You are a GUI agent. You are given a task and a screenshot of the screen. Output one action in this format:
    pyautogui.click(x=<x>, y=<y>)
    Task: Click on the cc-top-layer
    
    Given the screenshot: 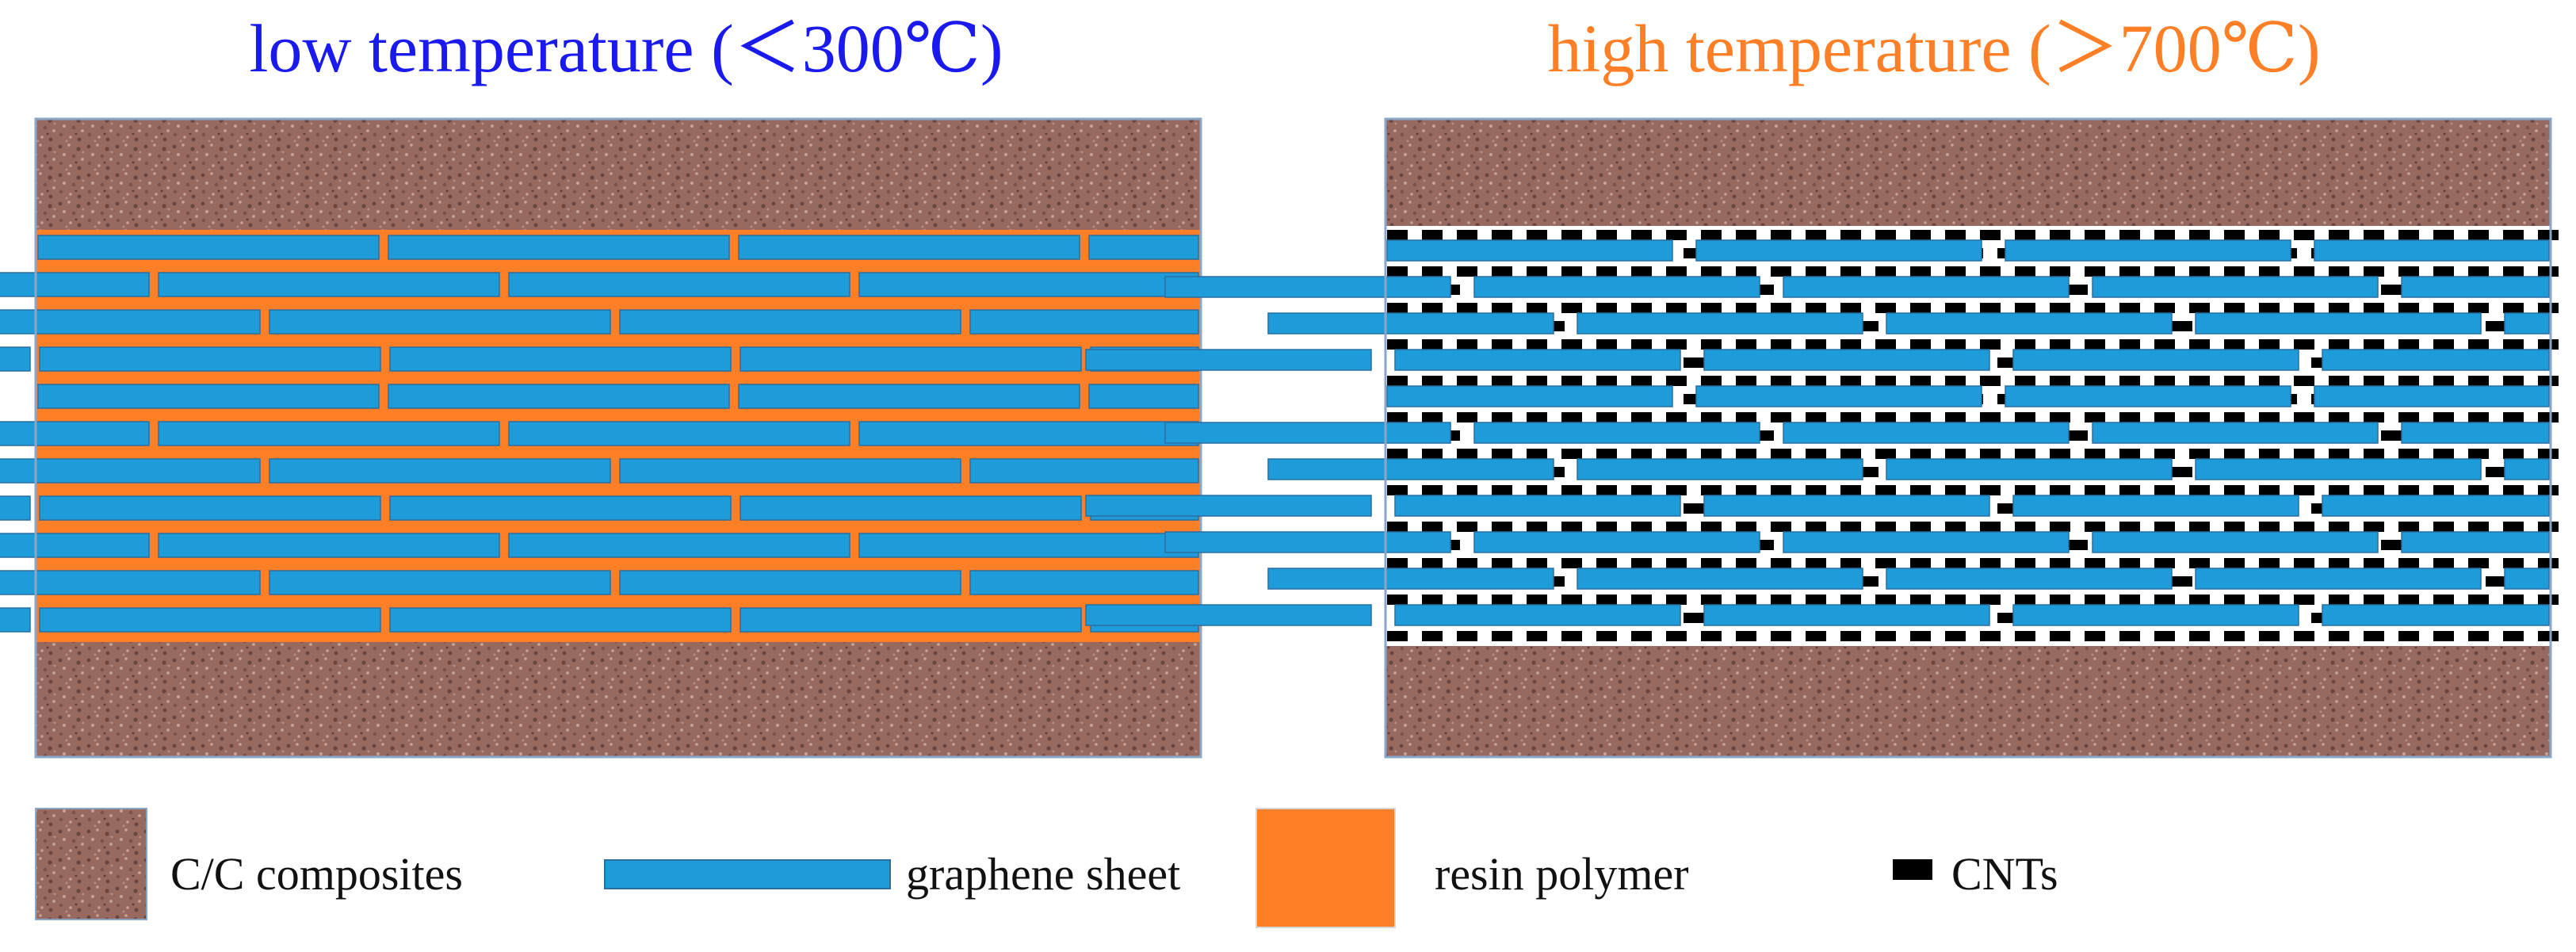 What is the action you would take?
    pyautogui.click(x=618, y=174)
    